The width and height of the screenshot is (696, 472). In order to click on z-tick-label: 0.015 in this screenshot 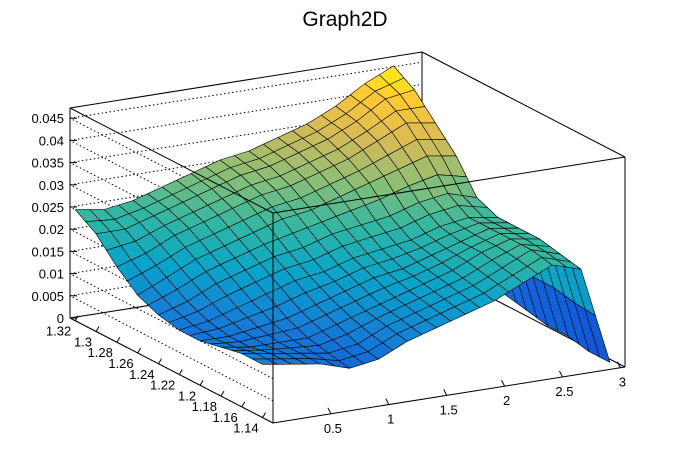, I will do `click(47, 251)`.